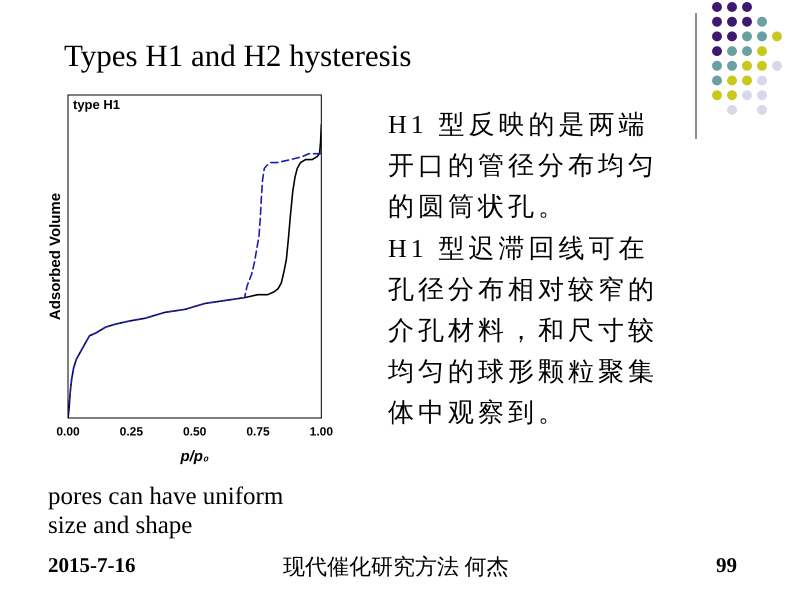 The height and width of the screenshot is (600, 800). Describe the element at coordinates (92, 565) in the screenshot. I see `text: 2015-7-16` at that location.